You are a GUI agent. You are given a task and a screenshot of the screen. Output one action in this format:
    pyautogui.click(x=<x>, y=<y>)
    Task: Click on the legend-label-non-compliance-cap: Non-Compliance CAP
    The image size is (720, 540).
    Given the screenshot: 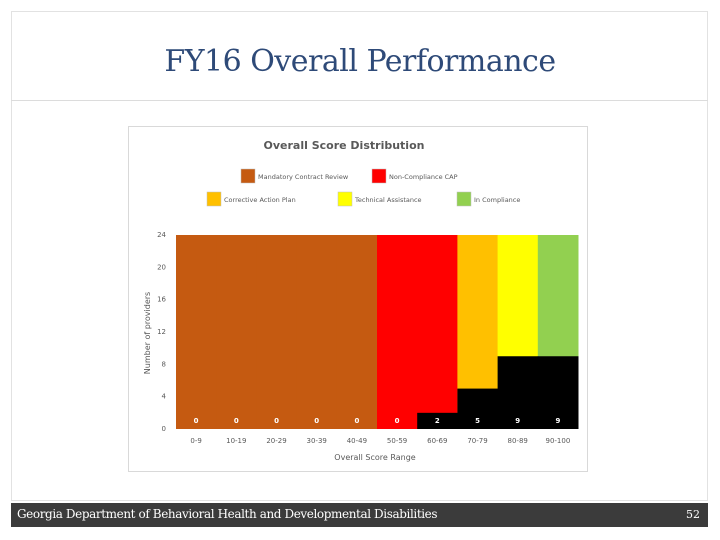 What is the action you would take?
    pyautogui.click(x=423, y=177)
    